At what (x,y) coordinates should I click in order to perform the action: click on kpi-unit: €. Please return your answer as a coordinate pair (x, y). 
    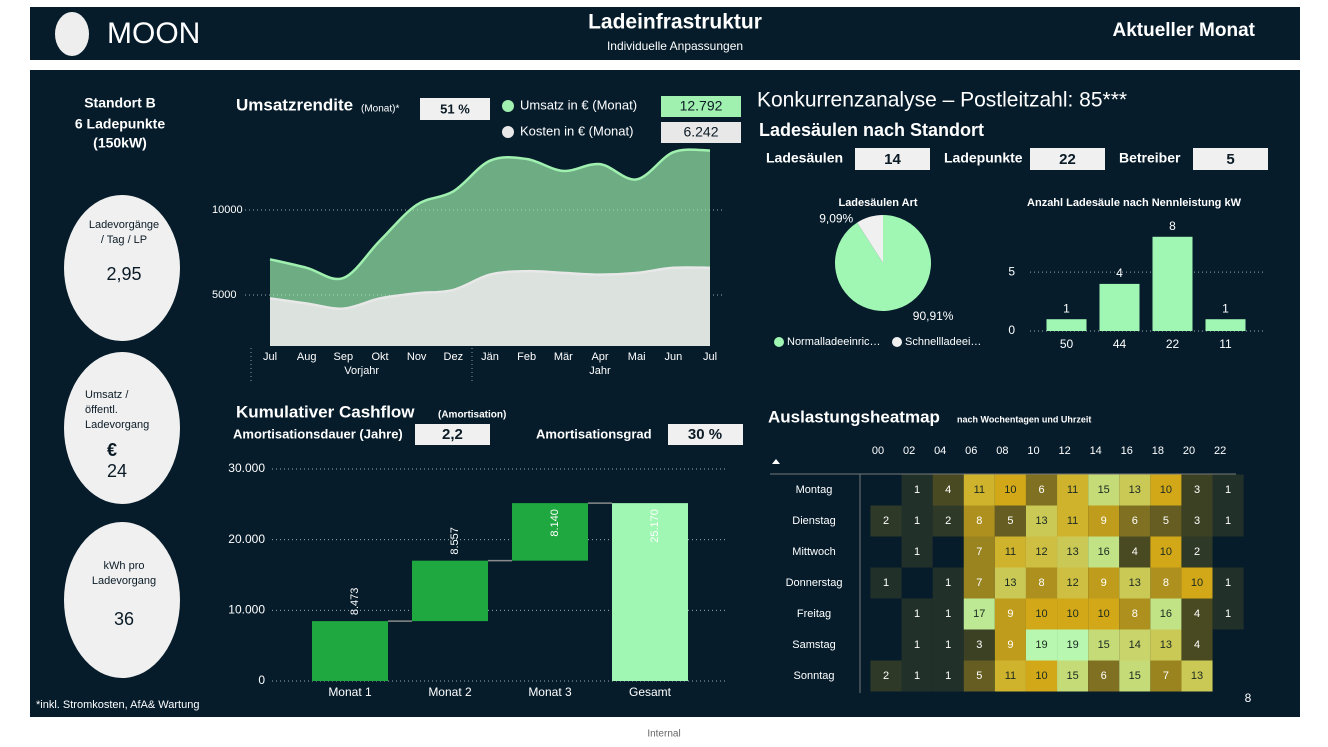
    Looking at the image, I should click on (112, 450).